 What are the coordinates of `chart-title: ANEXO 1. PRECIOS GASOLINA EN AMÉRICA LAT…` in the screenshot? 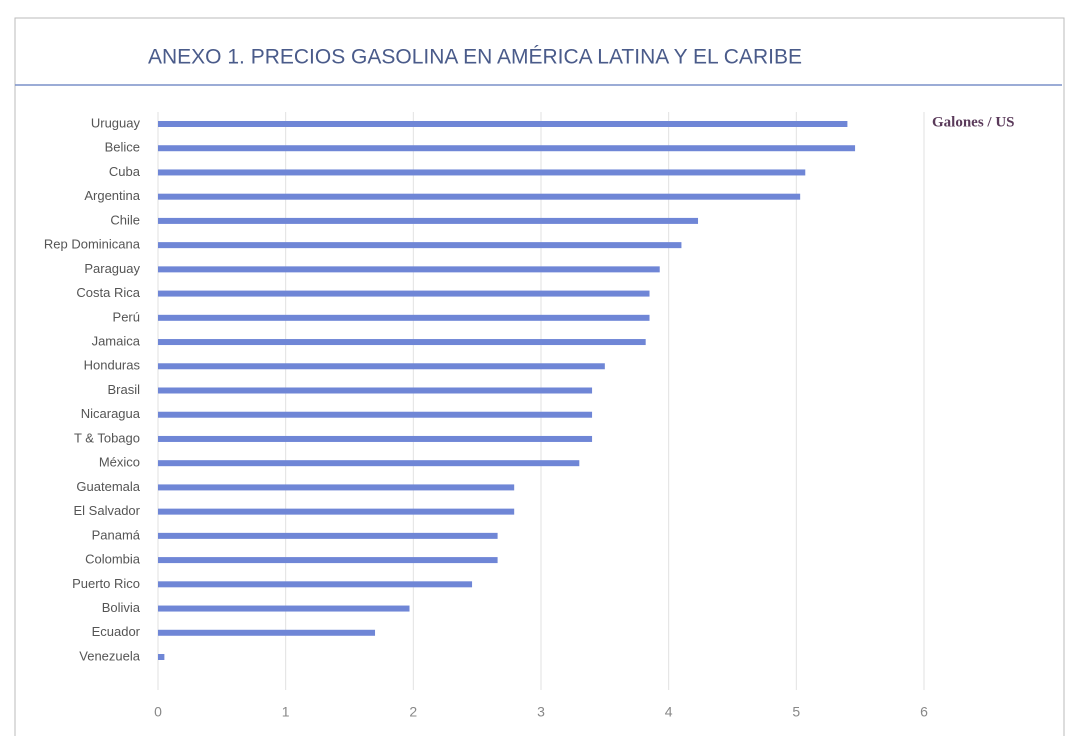 It's located at (475, 57).